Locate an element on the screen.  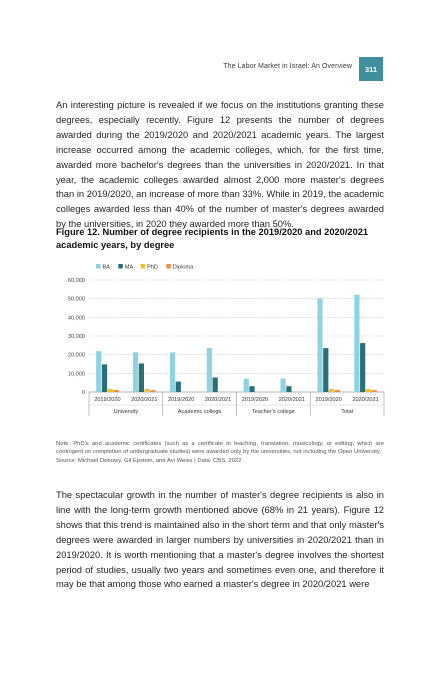
y-tick-label: 40,000 is located at coordinates (76, 318).